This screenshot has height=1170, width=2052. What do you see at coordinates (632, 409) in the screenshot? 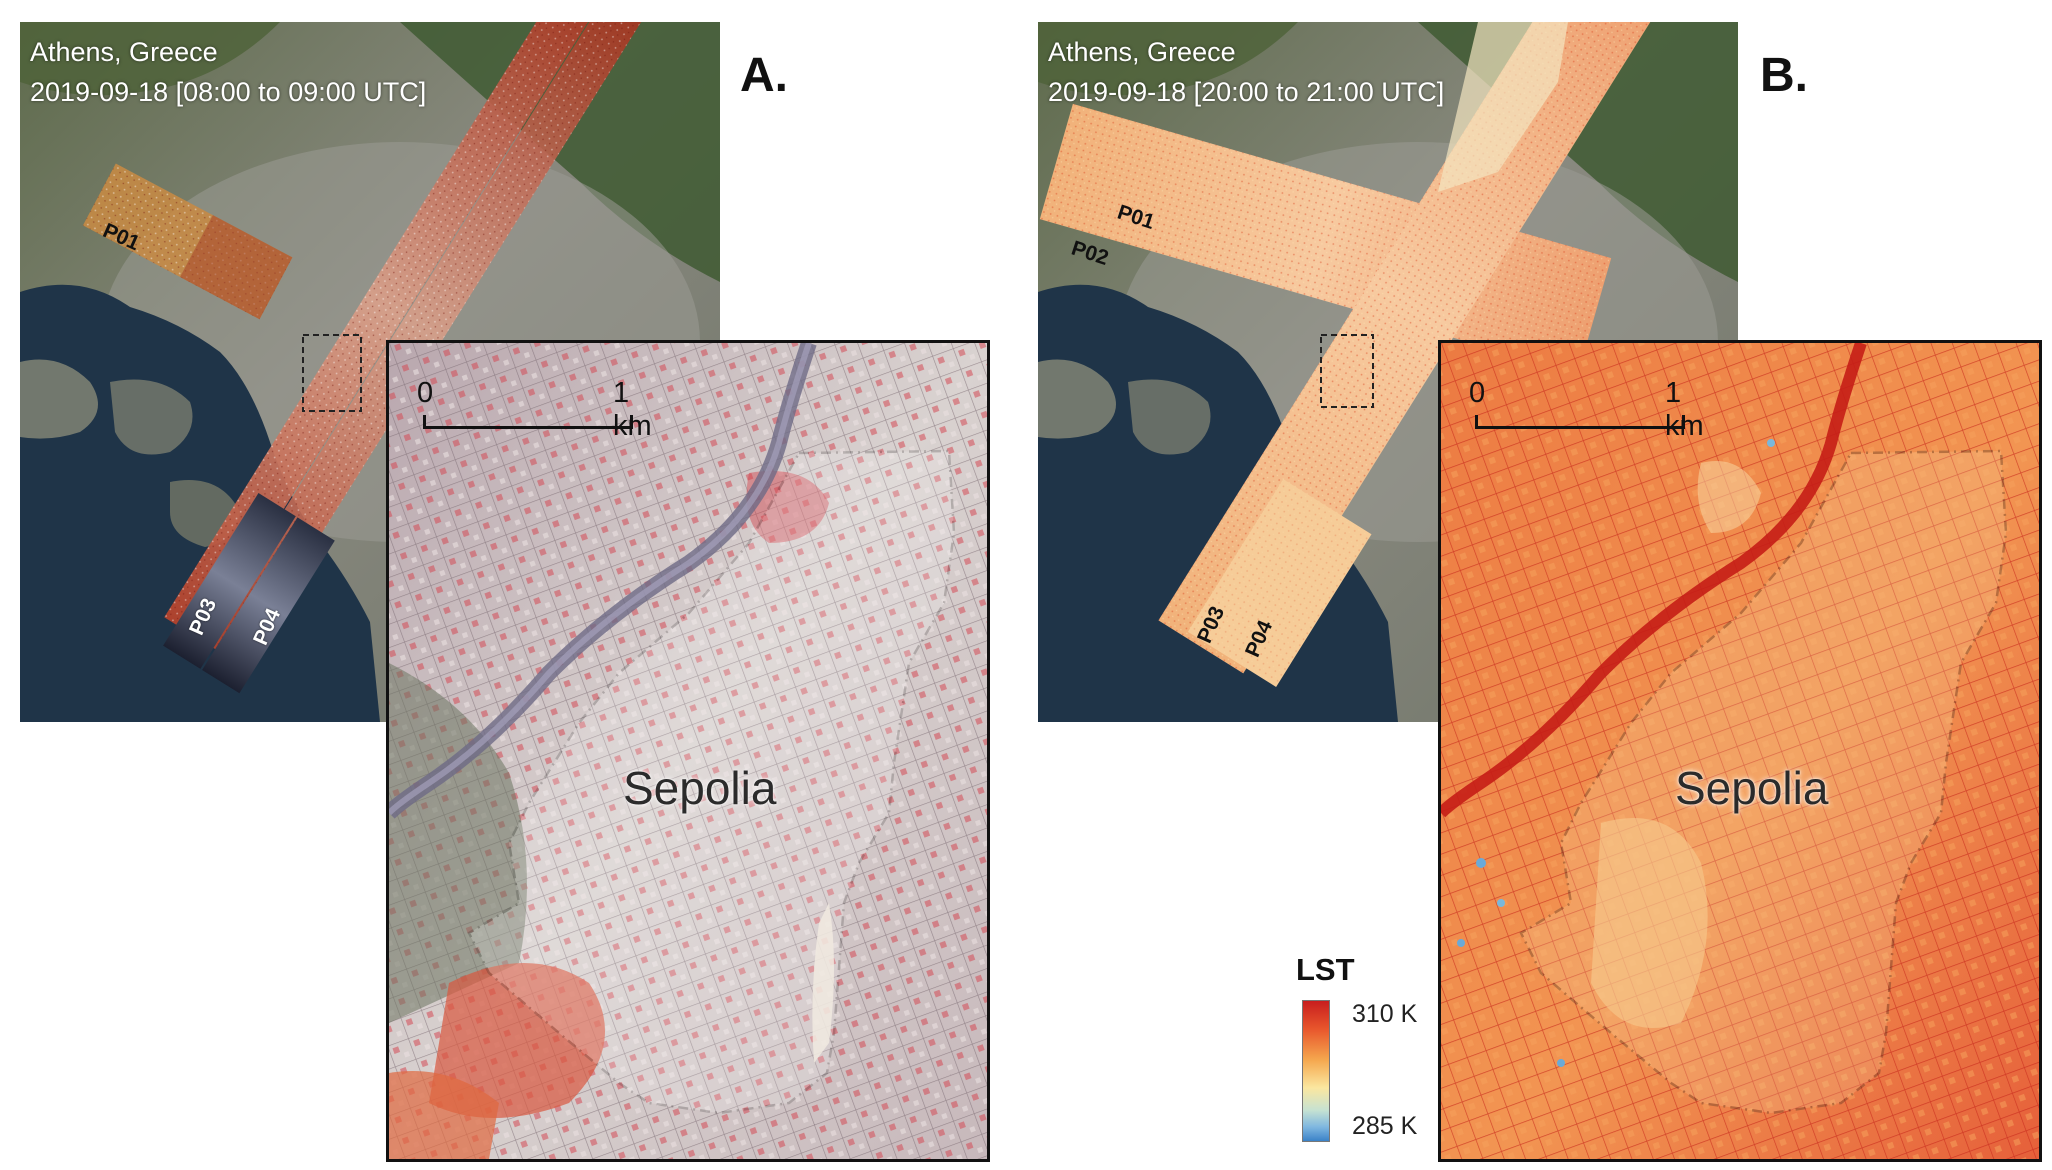
I see `panel-a-scale-end: 1 km` at bounding box center [632, 409].